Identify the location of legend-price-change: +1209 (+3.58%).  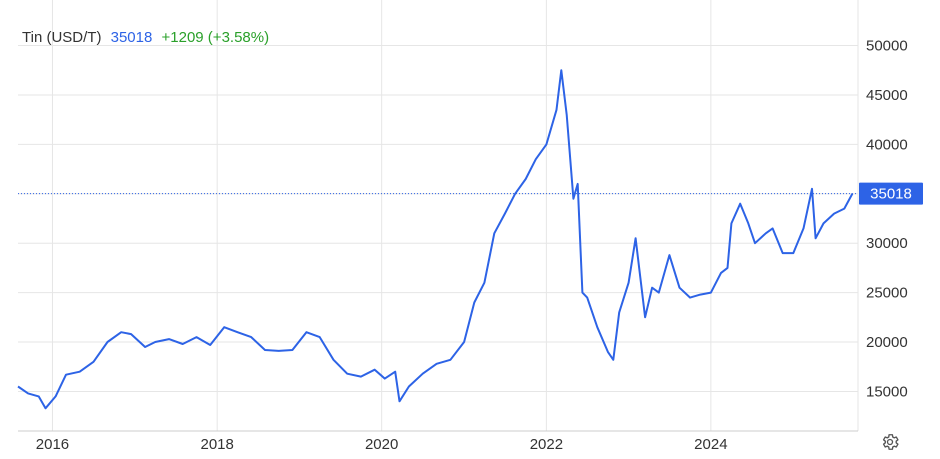
(215, 37).